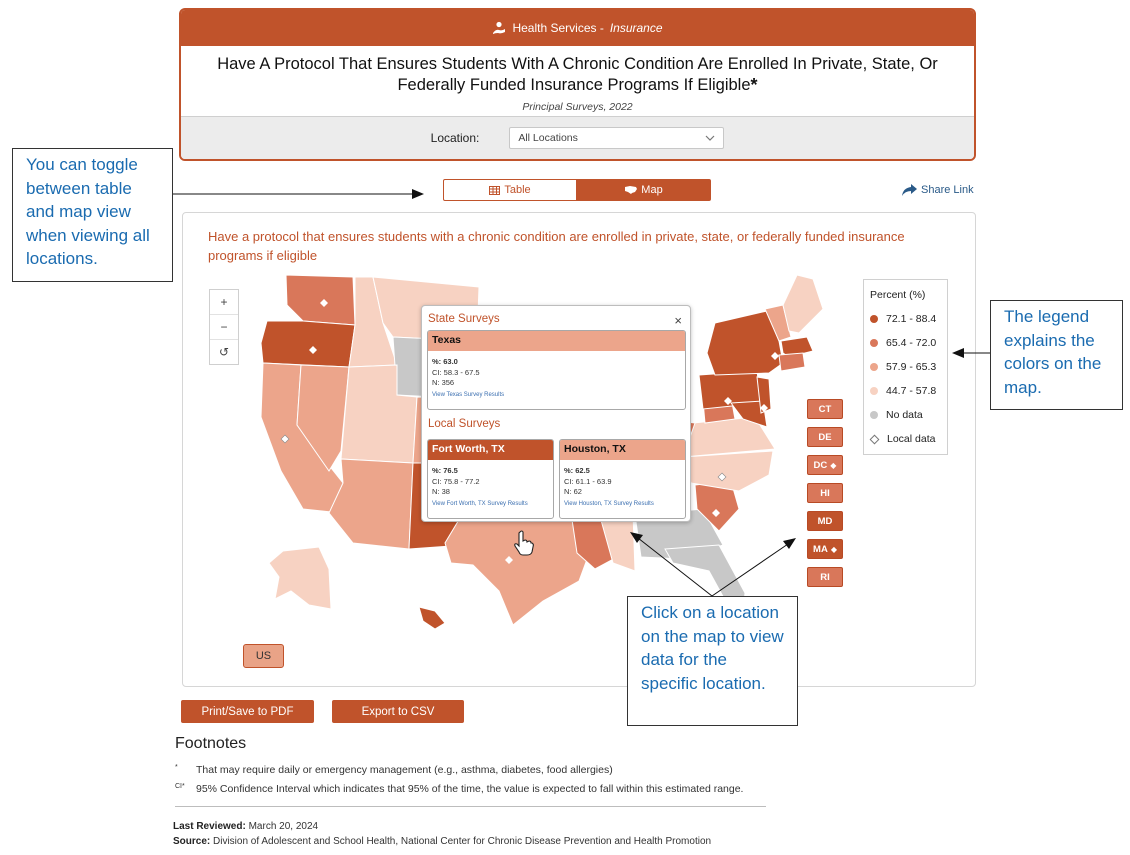  I want to click on state-button-label: DE, so click(825, 437).